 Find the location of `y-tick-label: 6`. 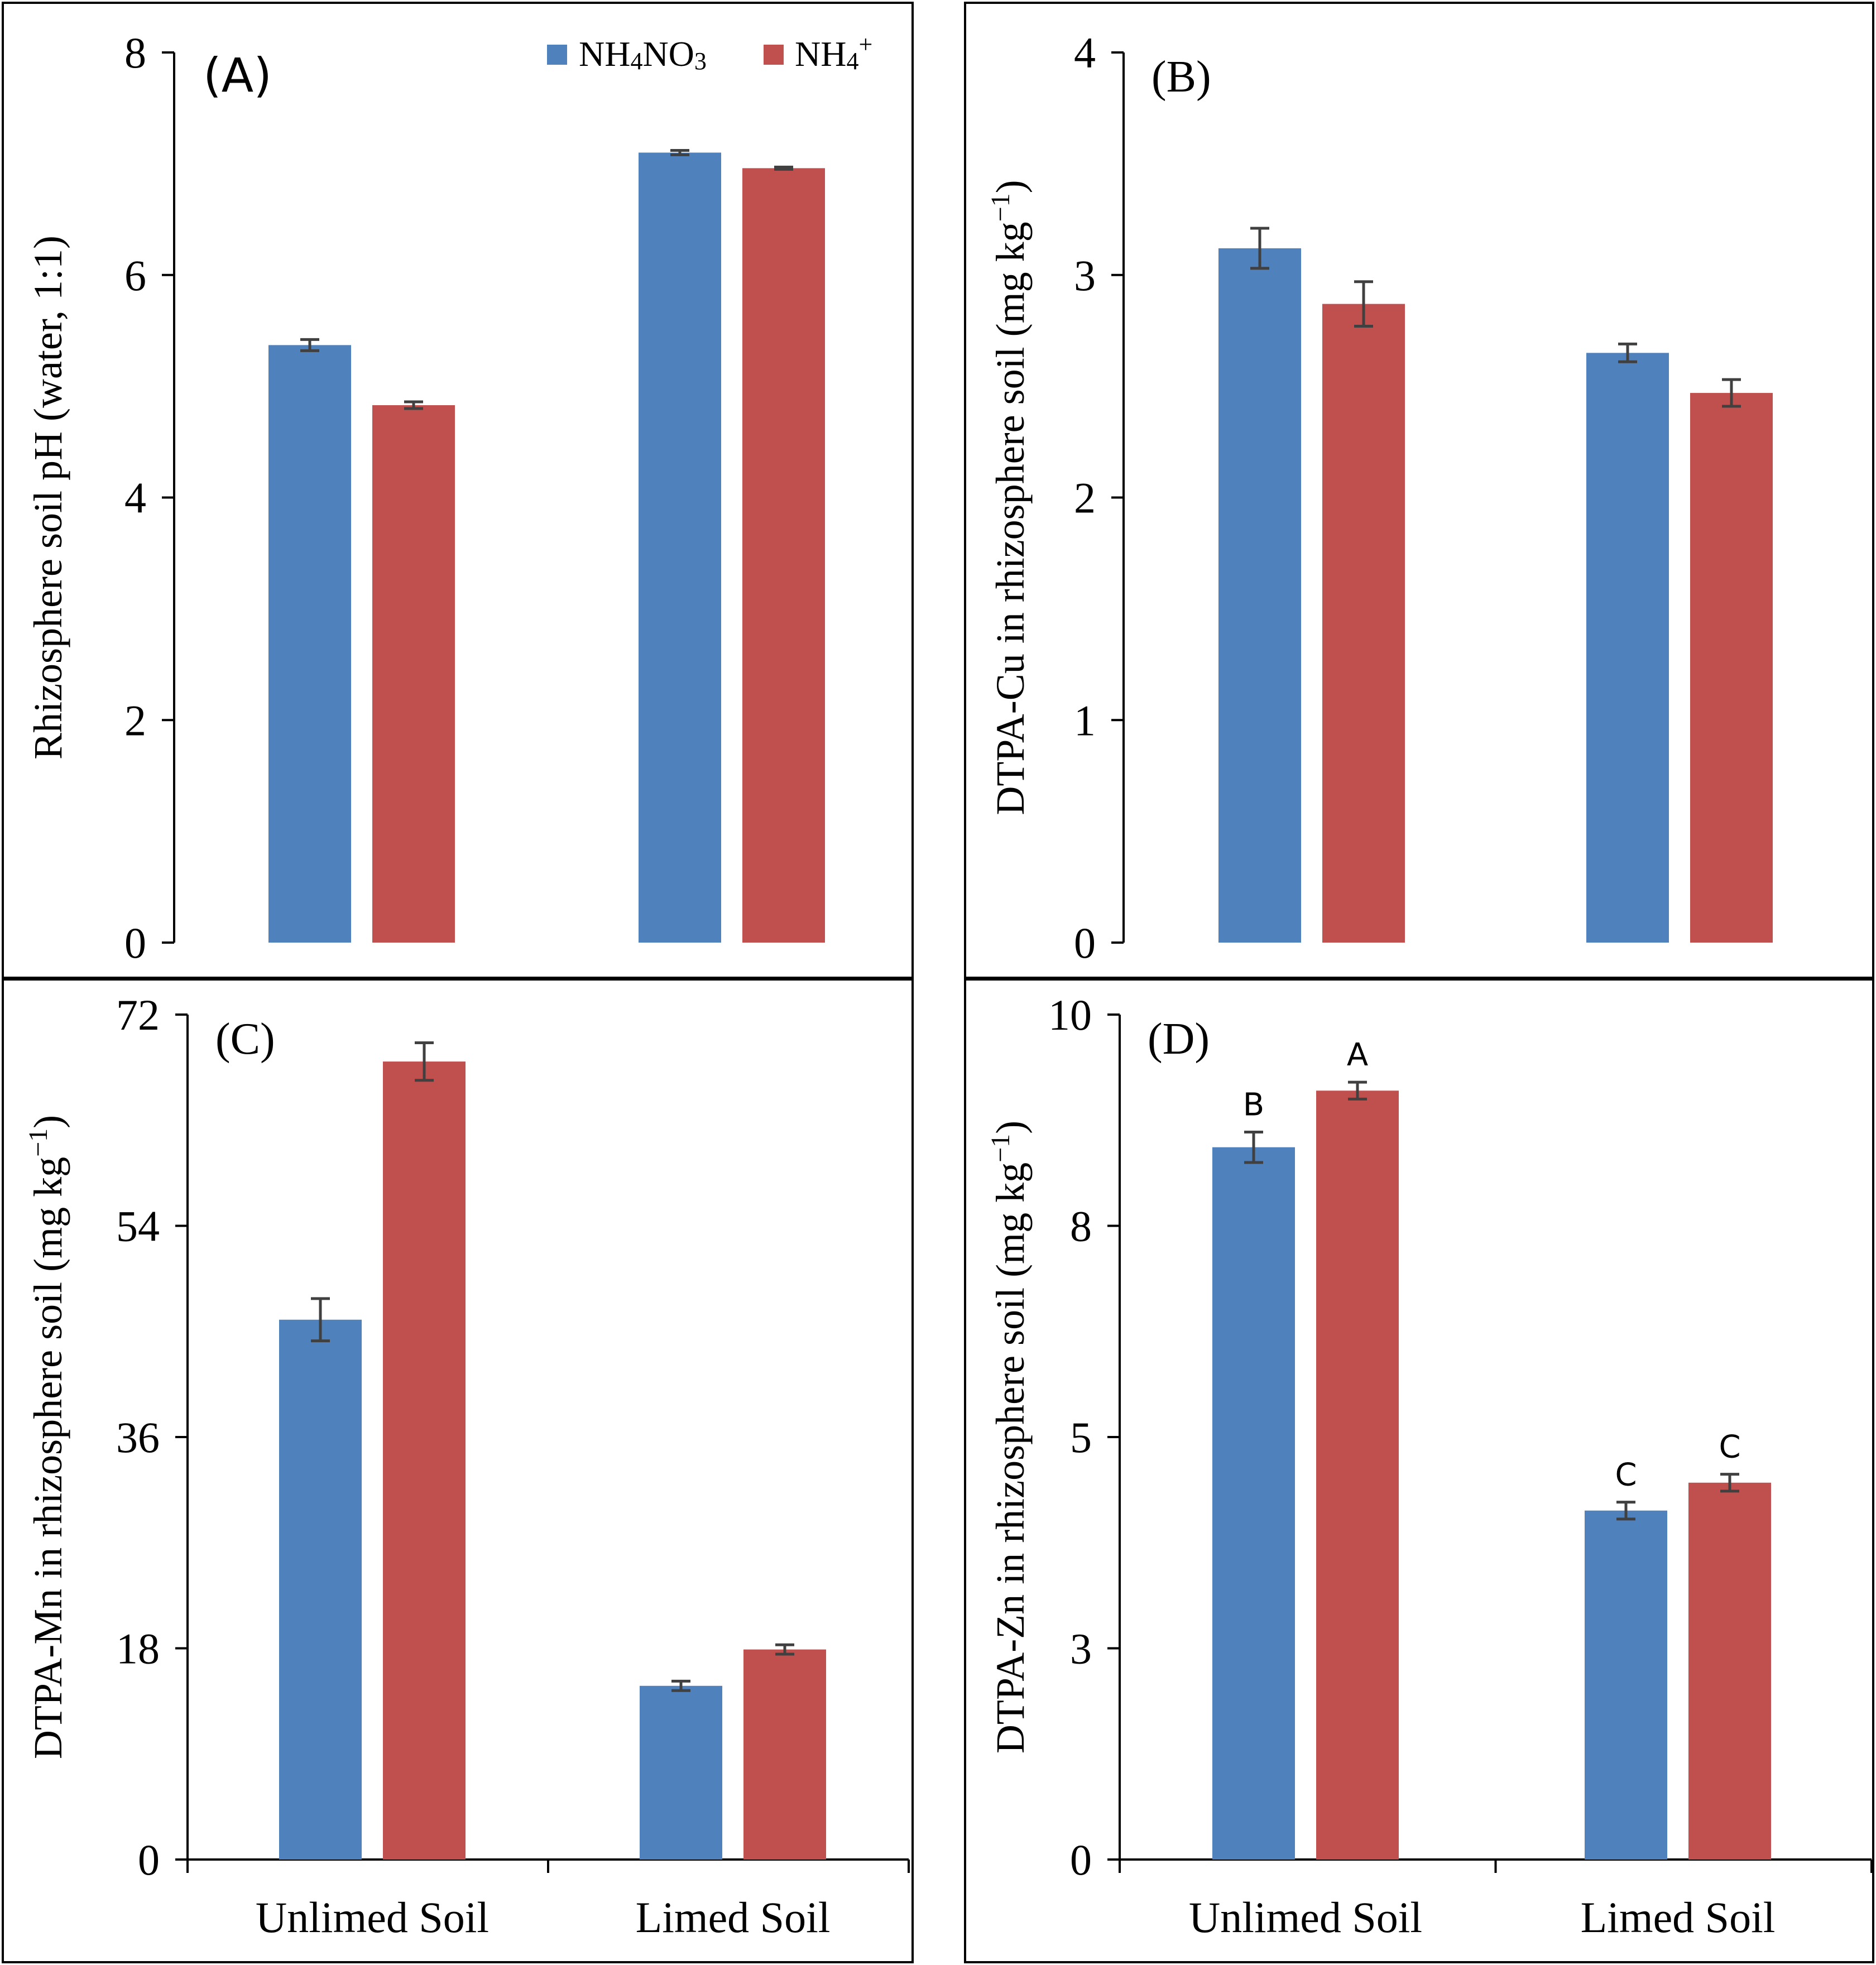

y-tick-label: 6 is located at coordinates (135, 275).